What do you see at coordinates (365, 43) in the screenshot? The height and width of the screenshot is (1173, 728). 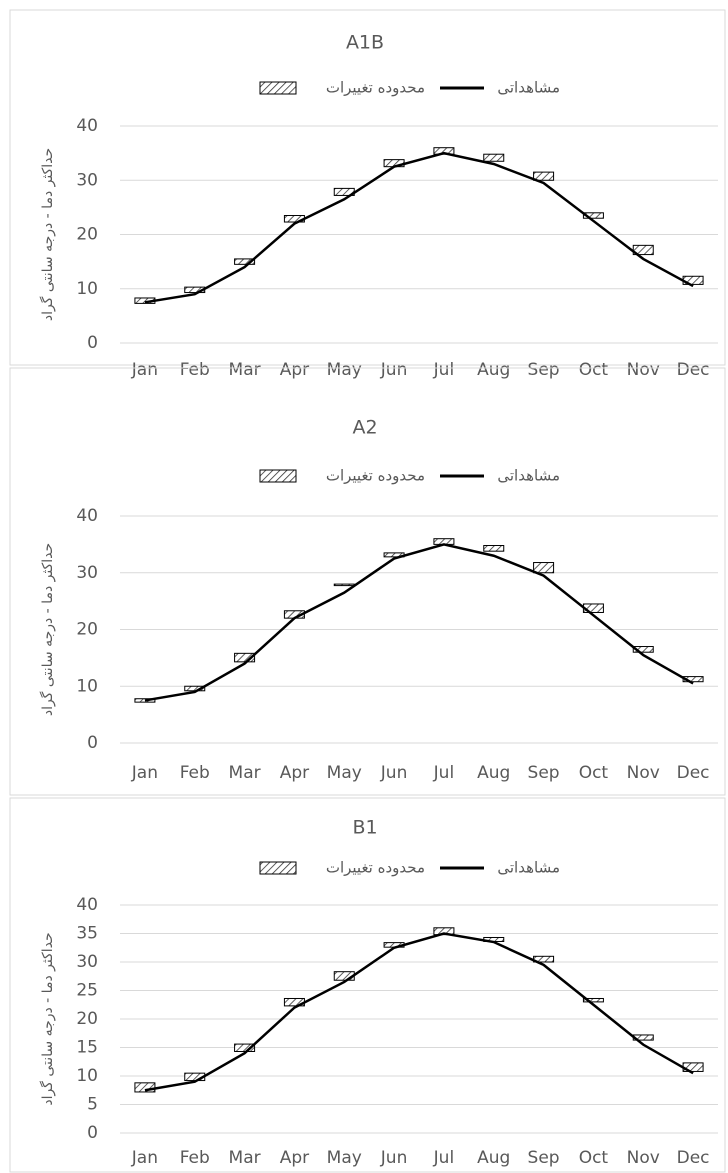 I see `chart-title: A1B` at bounding box center [365, 43].